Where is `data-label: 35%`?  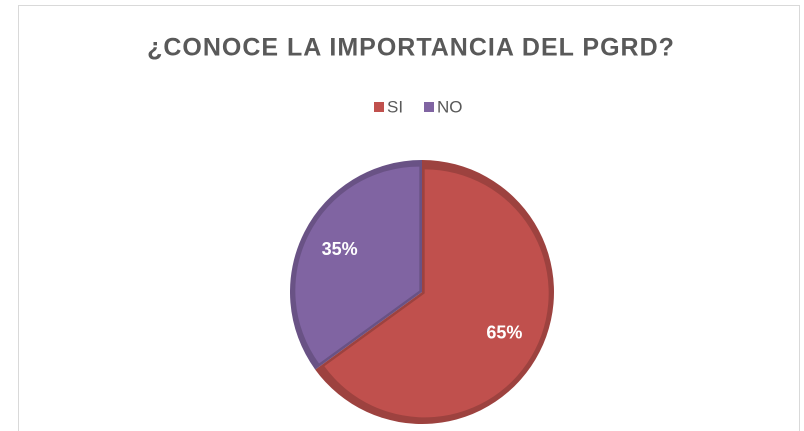 data-label: 35% is located at coordinates (340, 249).